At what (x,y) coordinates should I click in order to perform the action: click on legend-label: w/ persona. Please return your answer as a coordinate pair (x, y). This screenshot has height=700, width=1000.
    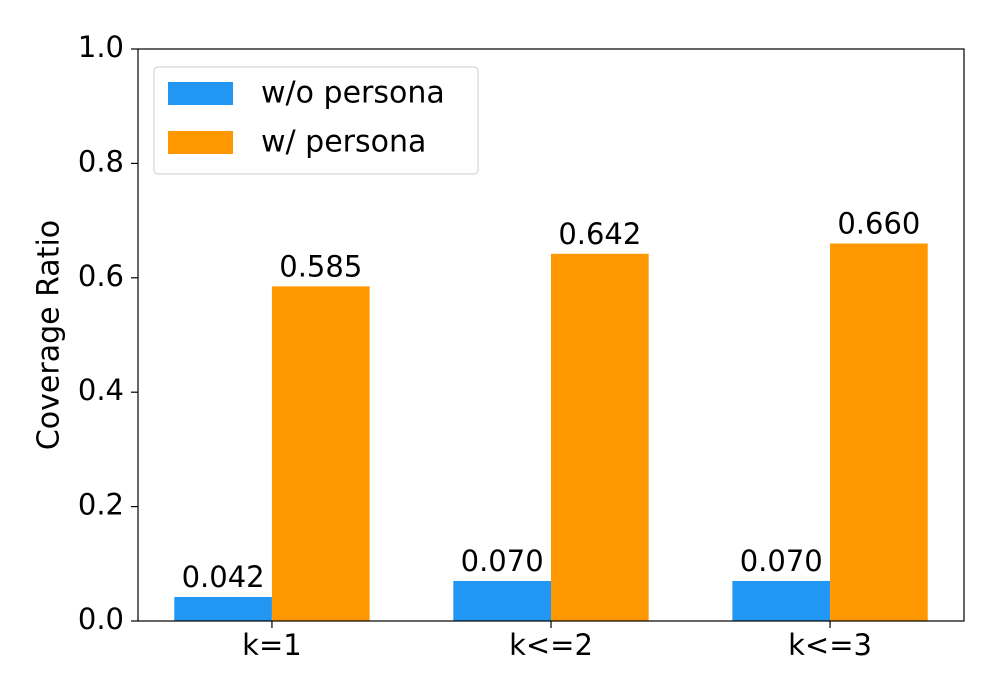
    Looking at the image, I should click on (343, 142).